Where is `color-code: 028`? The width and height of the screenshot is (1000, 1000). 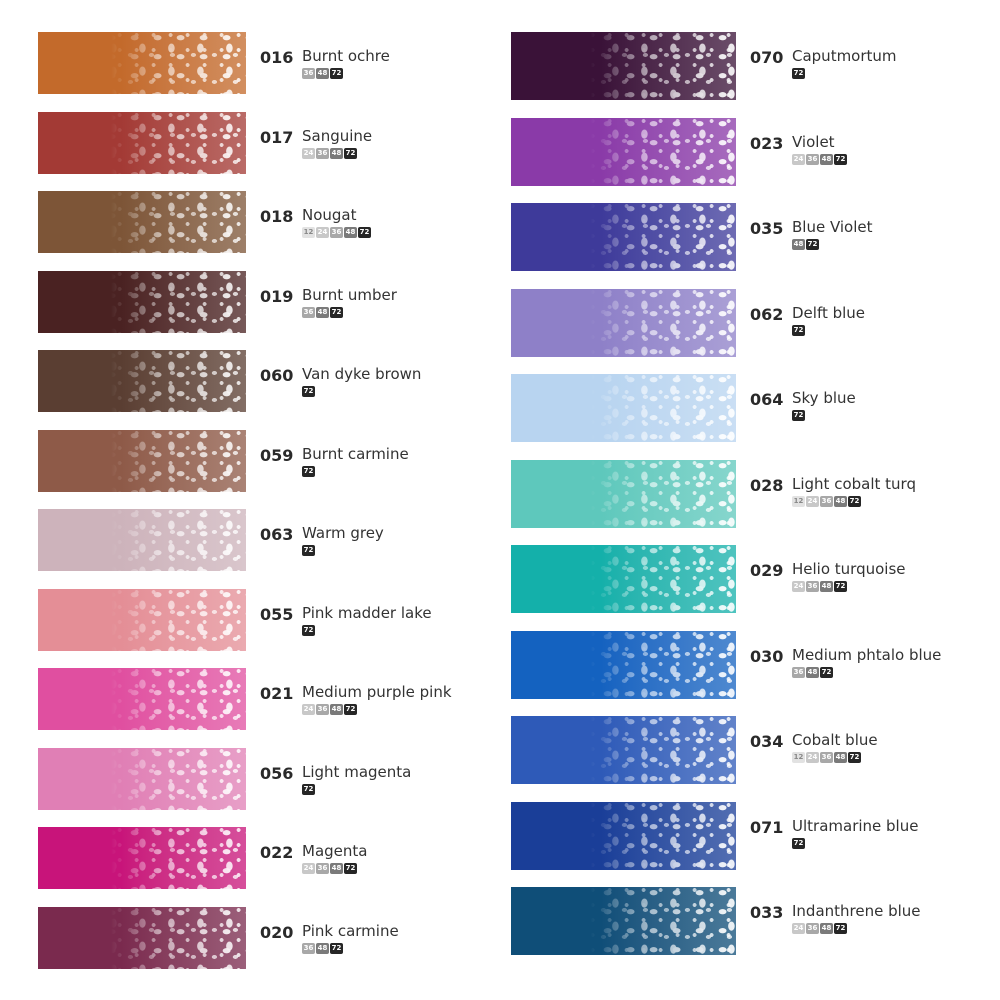
color-code: 028 is located at coordinates (767, 485).